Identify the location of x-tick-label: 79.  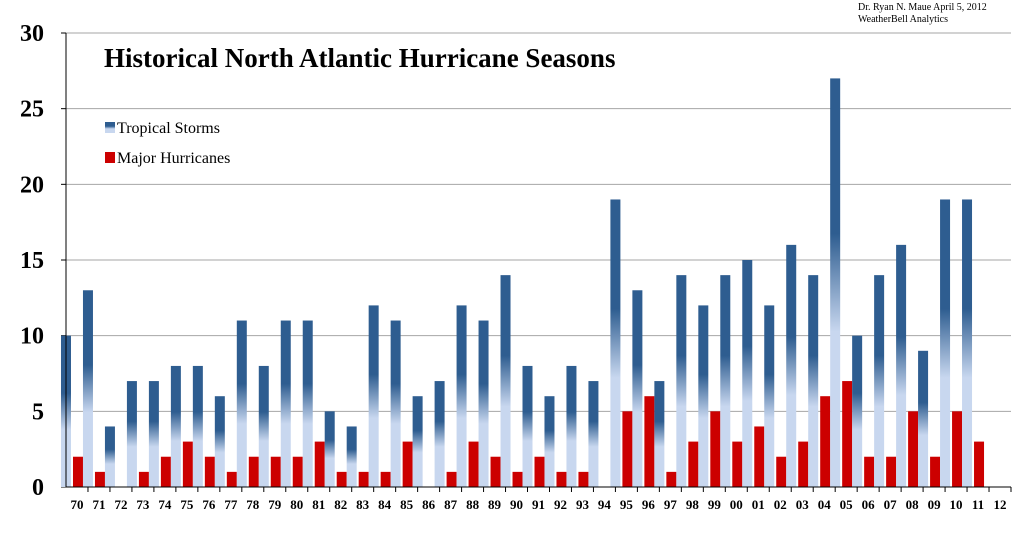
(275, 504).